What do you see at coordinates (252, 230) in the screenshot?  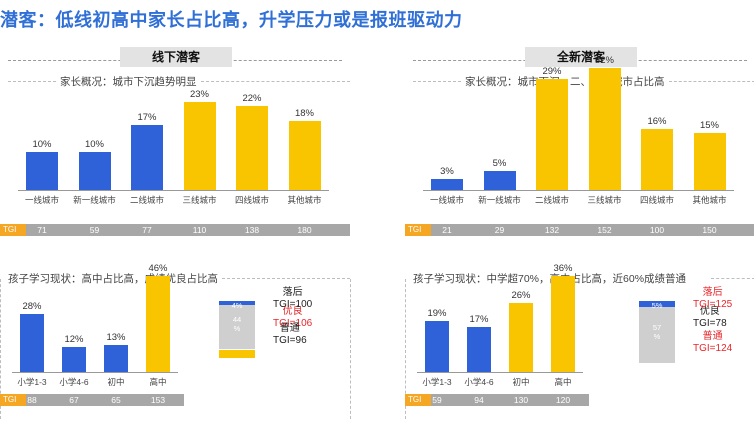 I see `tgi-value: 138` at bounding box center [252, 230].